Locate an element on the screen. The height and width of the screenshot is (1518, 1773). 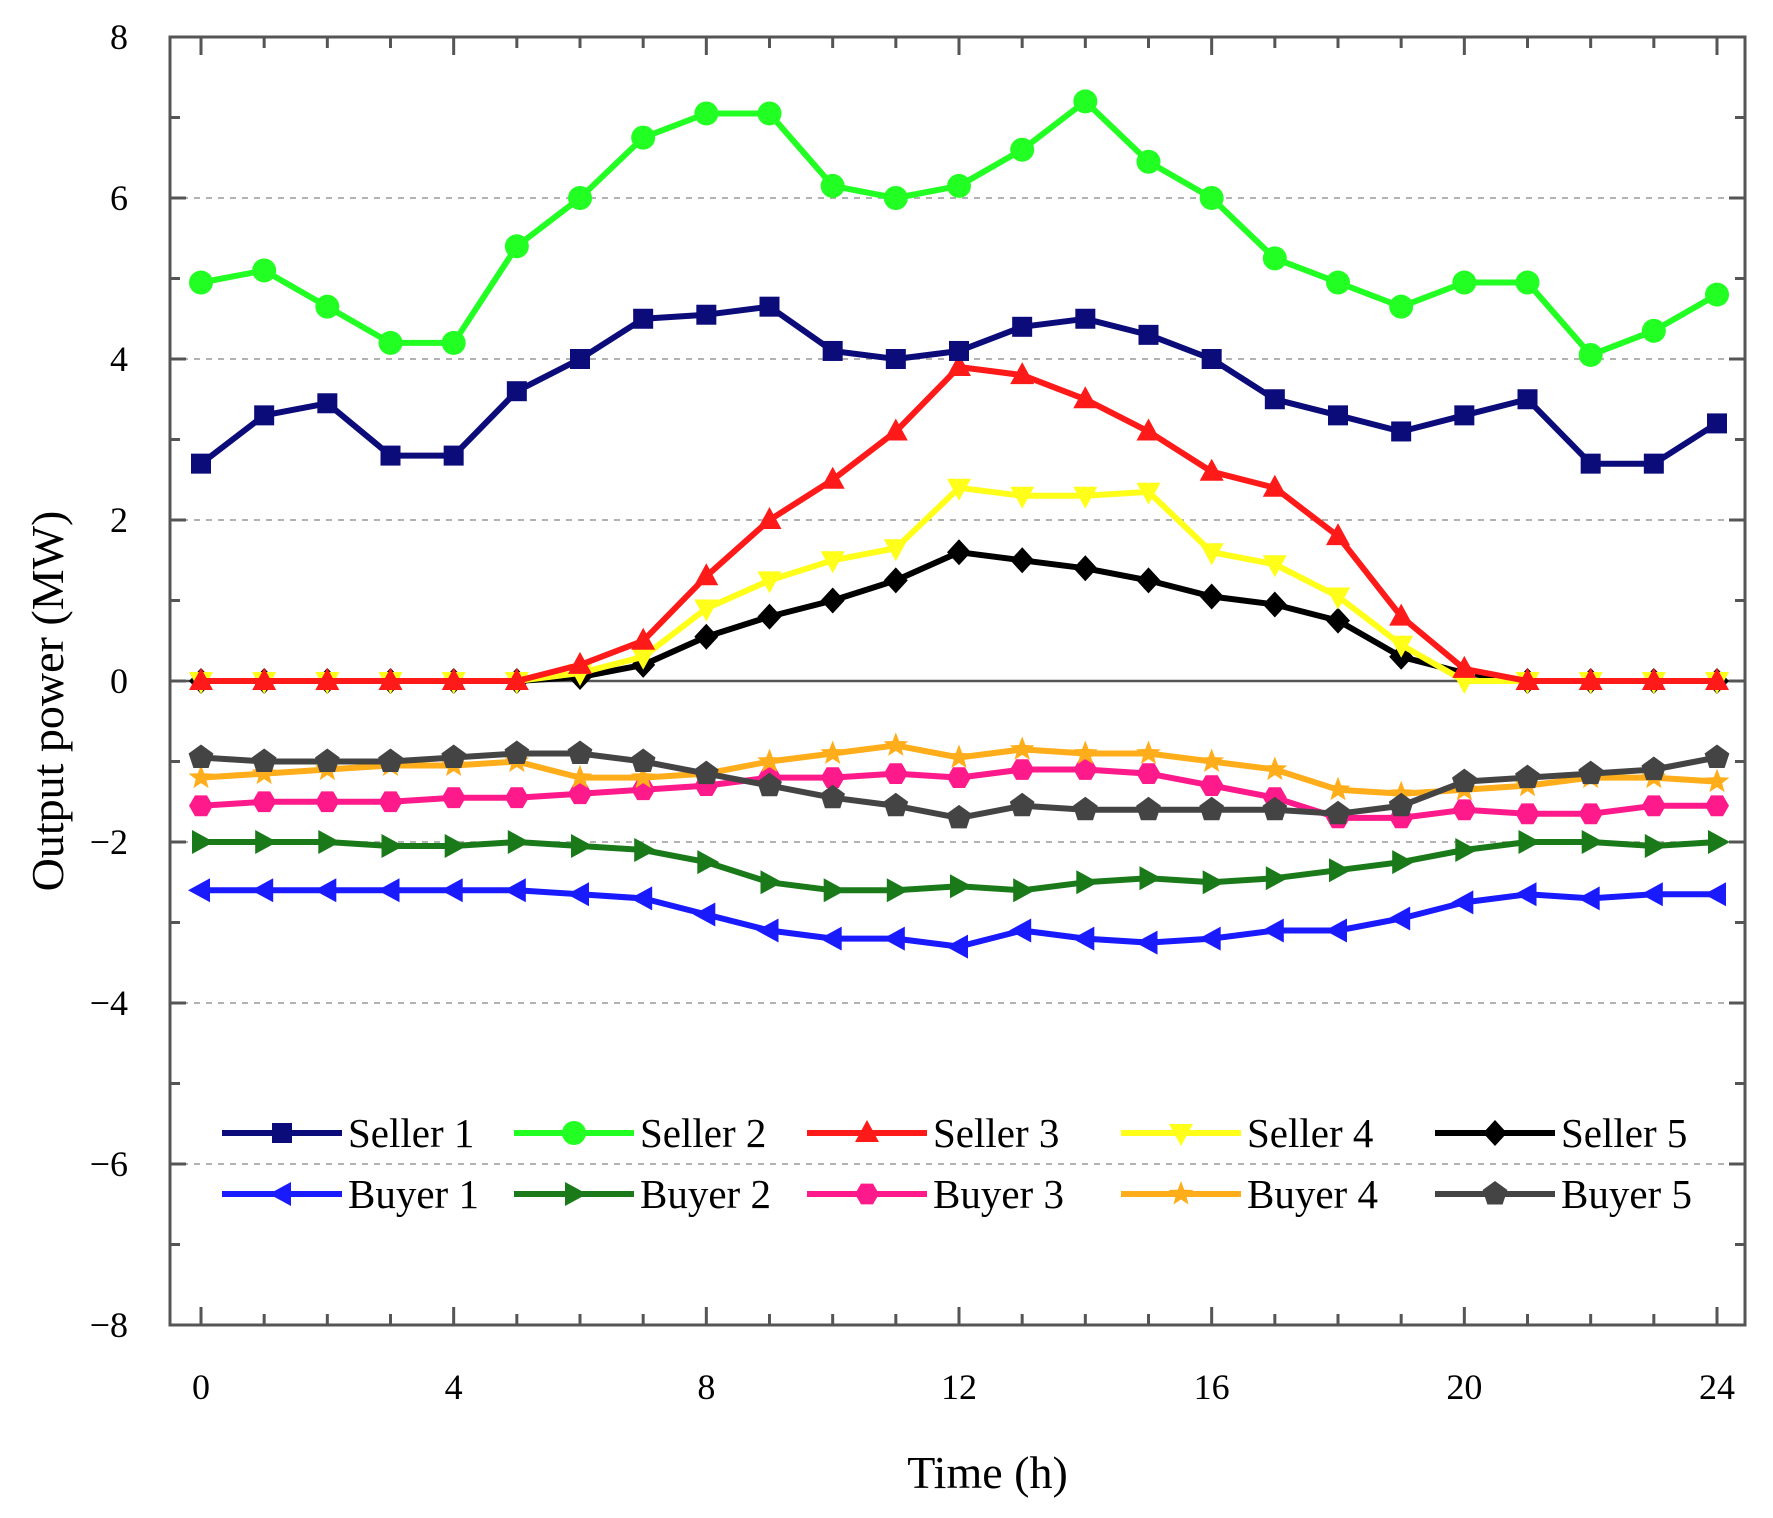
y-tick-label: −2 is located at coordinates (109, 842).